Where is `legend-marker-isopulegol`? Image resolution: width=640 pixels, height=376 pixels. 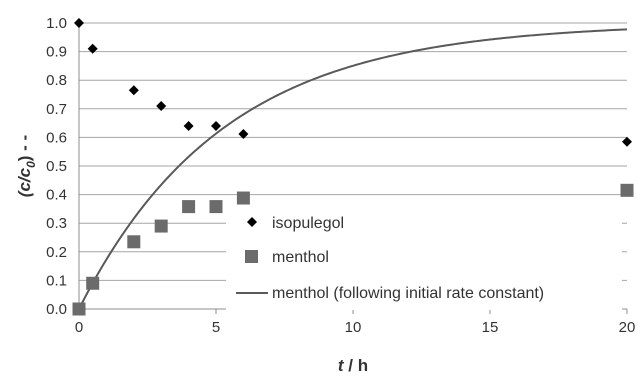
legend-marker-isopulegol is located at coordinates (252, 222).